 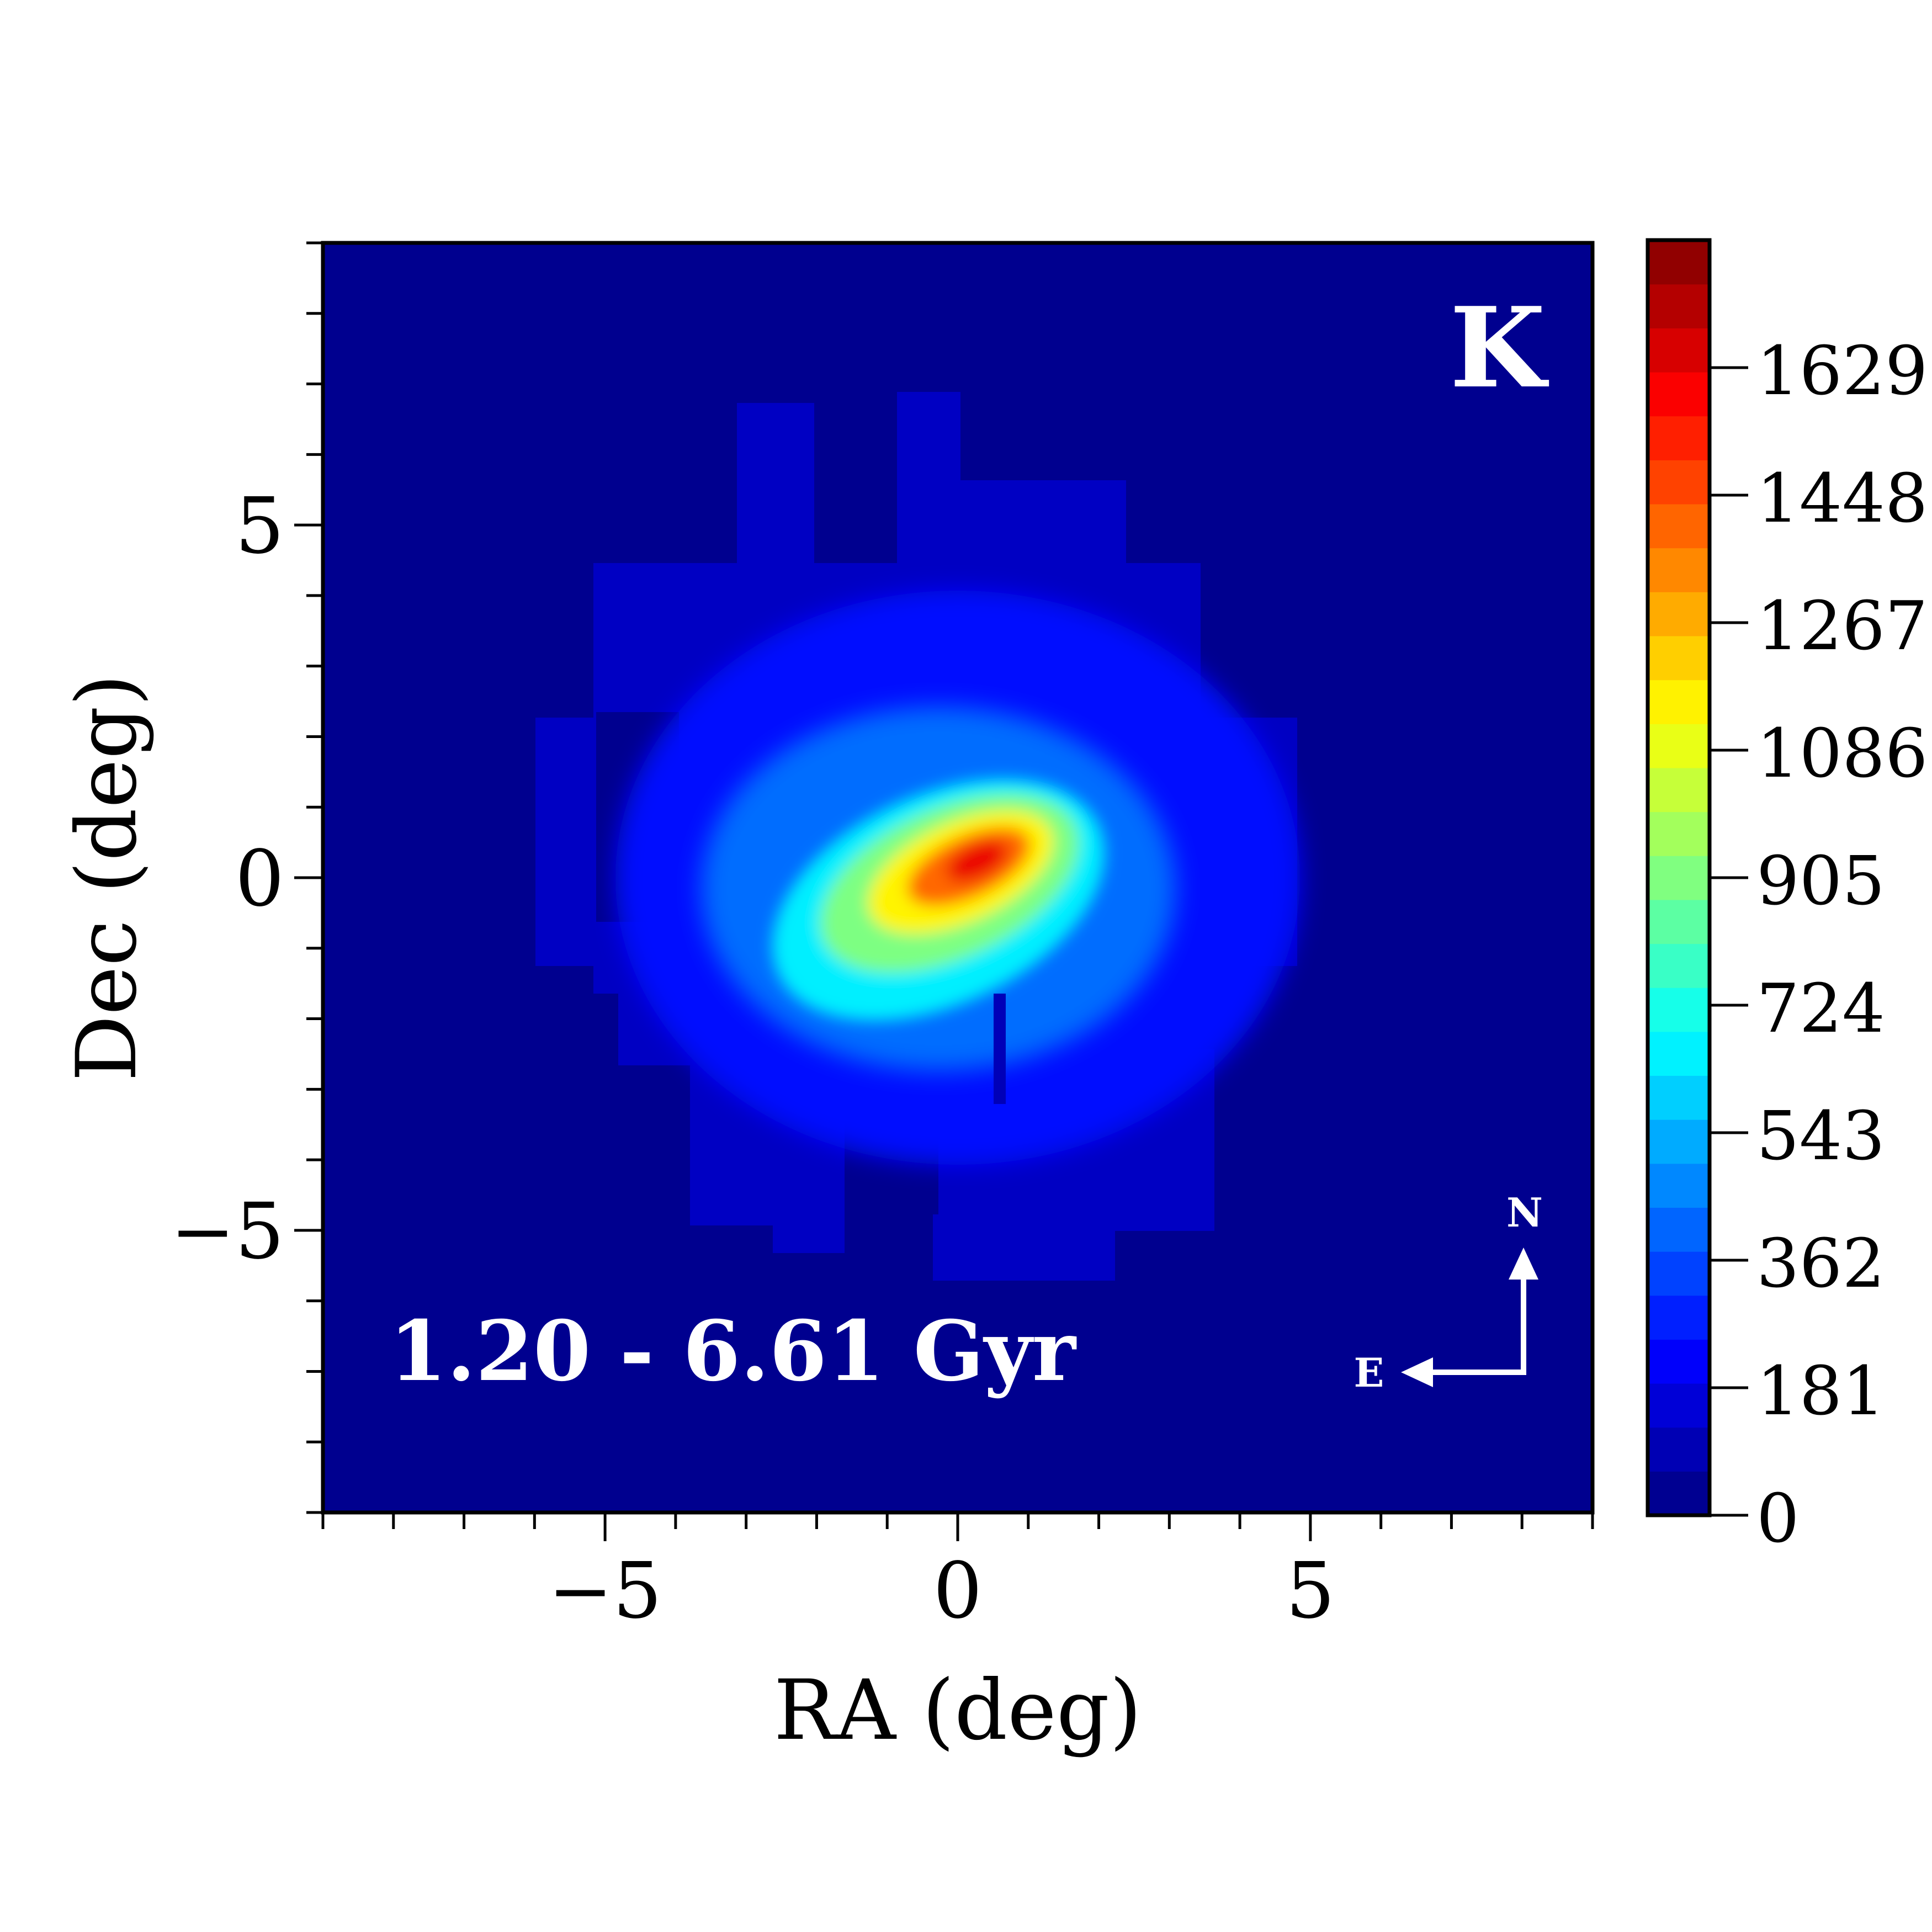 What do you see at coordinates (1820, 881) in the screenshot?
I see `colorbar-tick-label: 905` at bounding box center [1820, 881].